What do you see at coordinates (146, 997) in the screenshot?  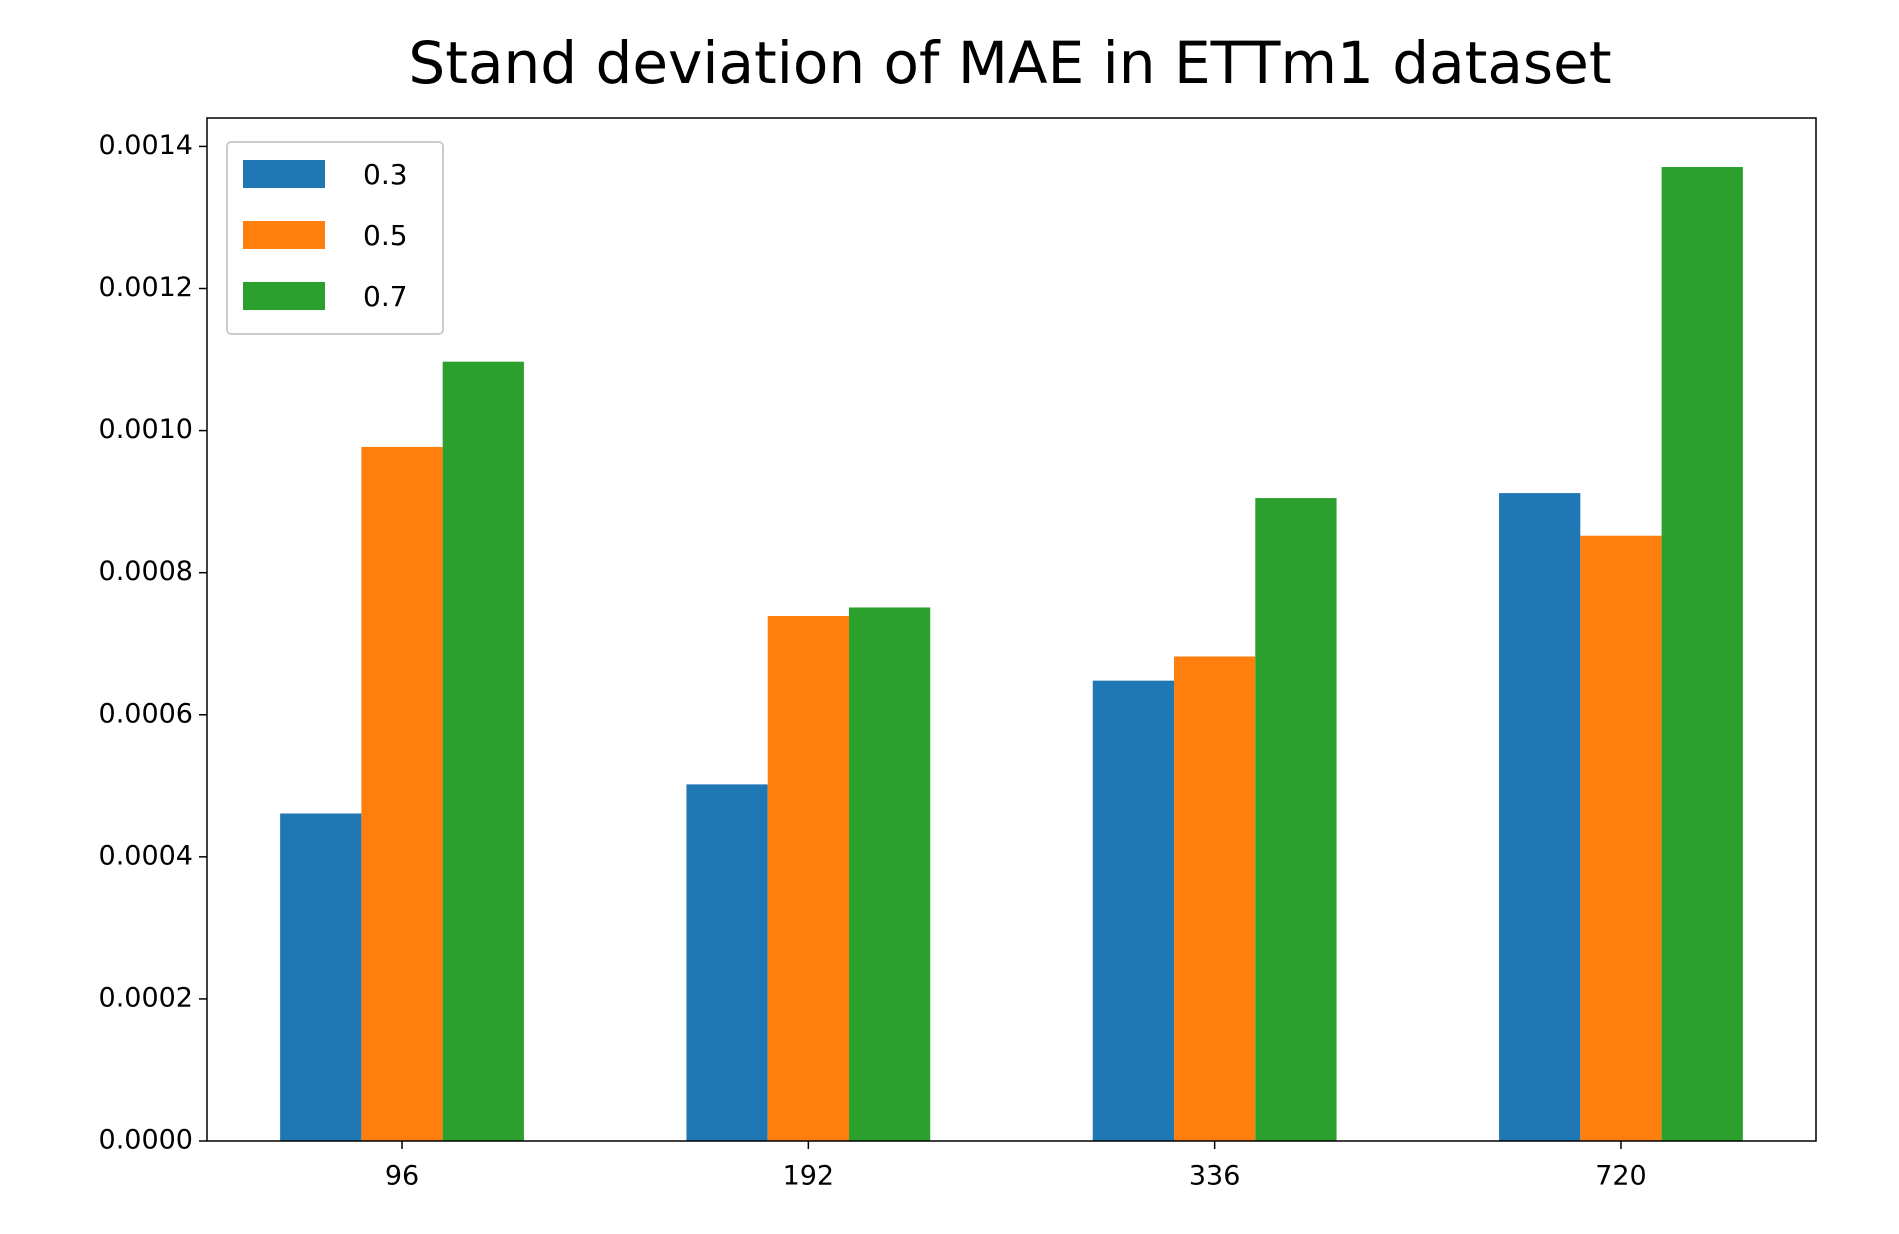 I see `y-tick-label: 0.0002` at bounding box center [146, 997].